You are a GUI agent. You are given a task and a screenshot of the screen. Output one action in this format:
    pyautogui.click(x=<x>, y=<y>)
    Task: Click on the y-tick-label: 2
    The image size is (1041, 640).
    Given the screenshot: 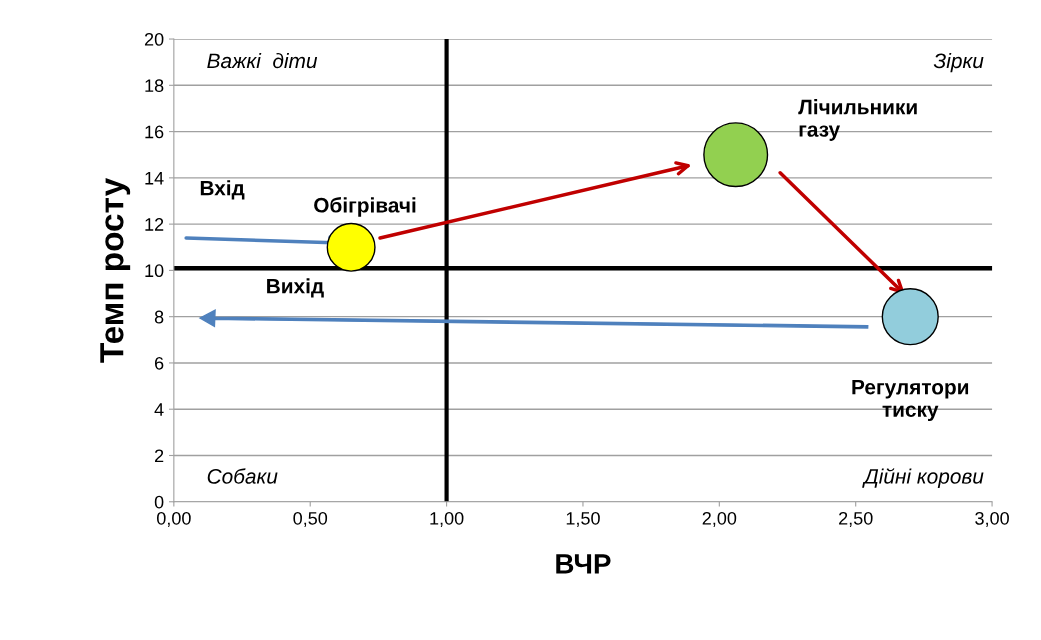 What is the action you would take?
    pyautogui.click(x=159, y=456)
    